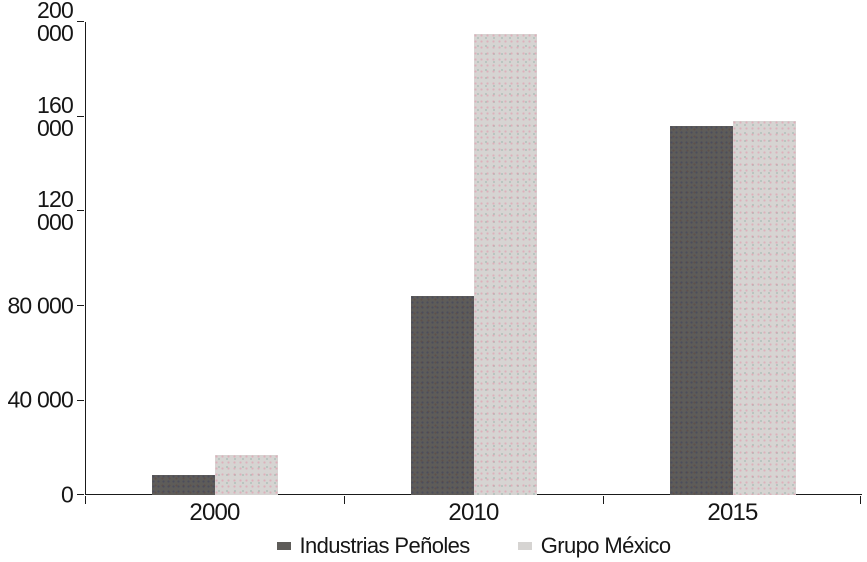 The height and width of the screenshot is (562, 867). Describe the element at coordinates (732, 512) in the screenshot. I see `x-tick-label-2015: 2015` at that location.